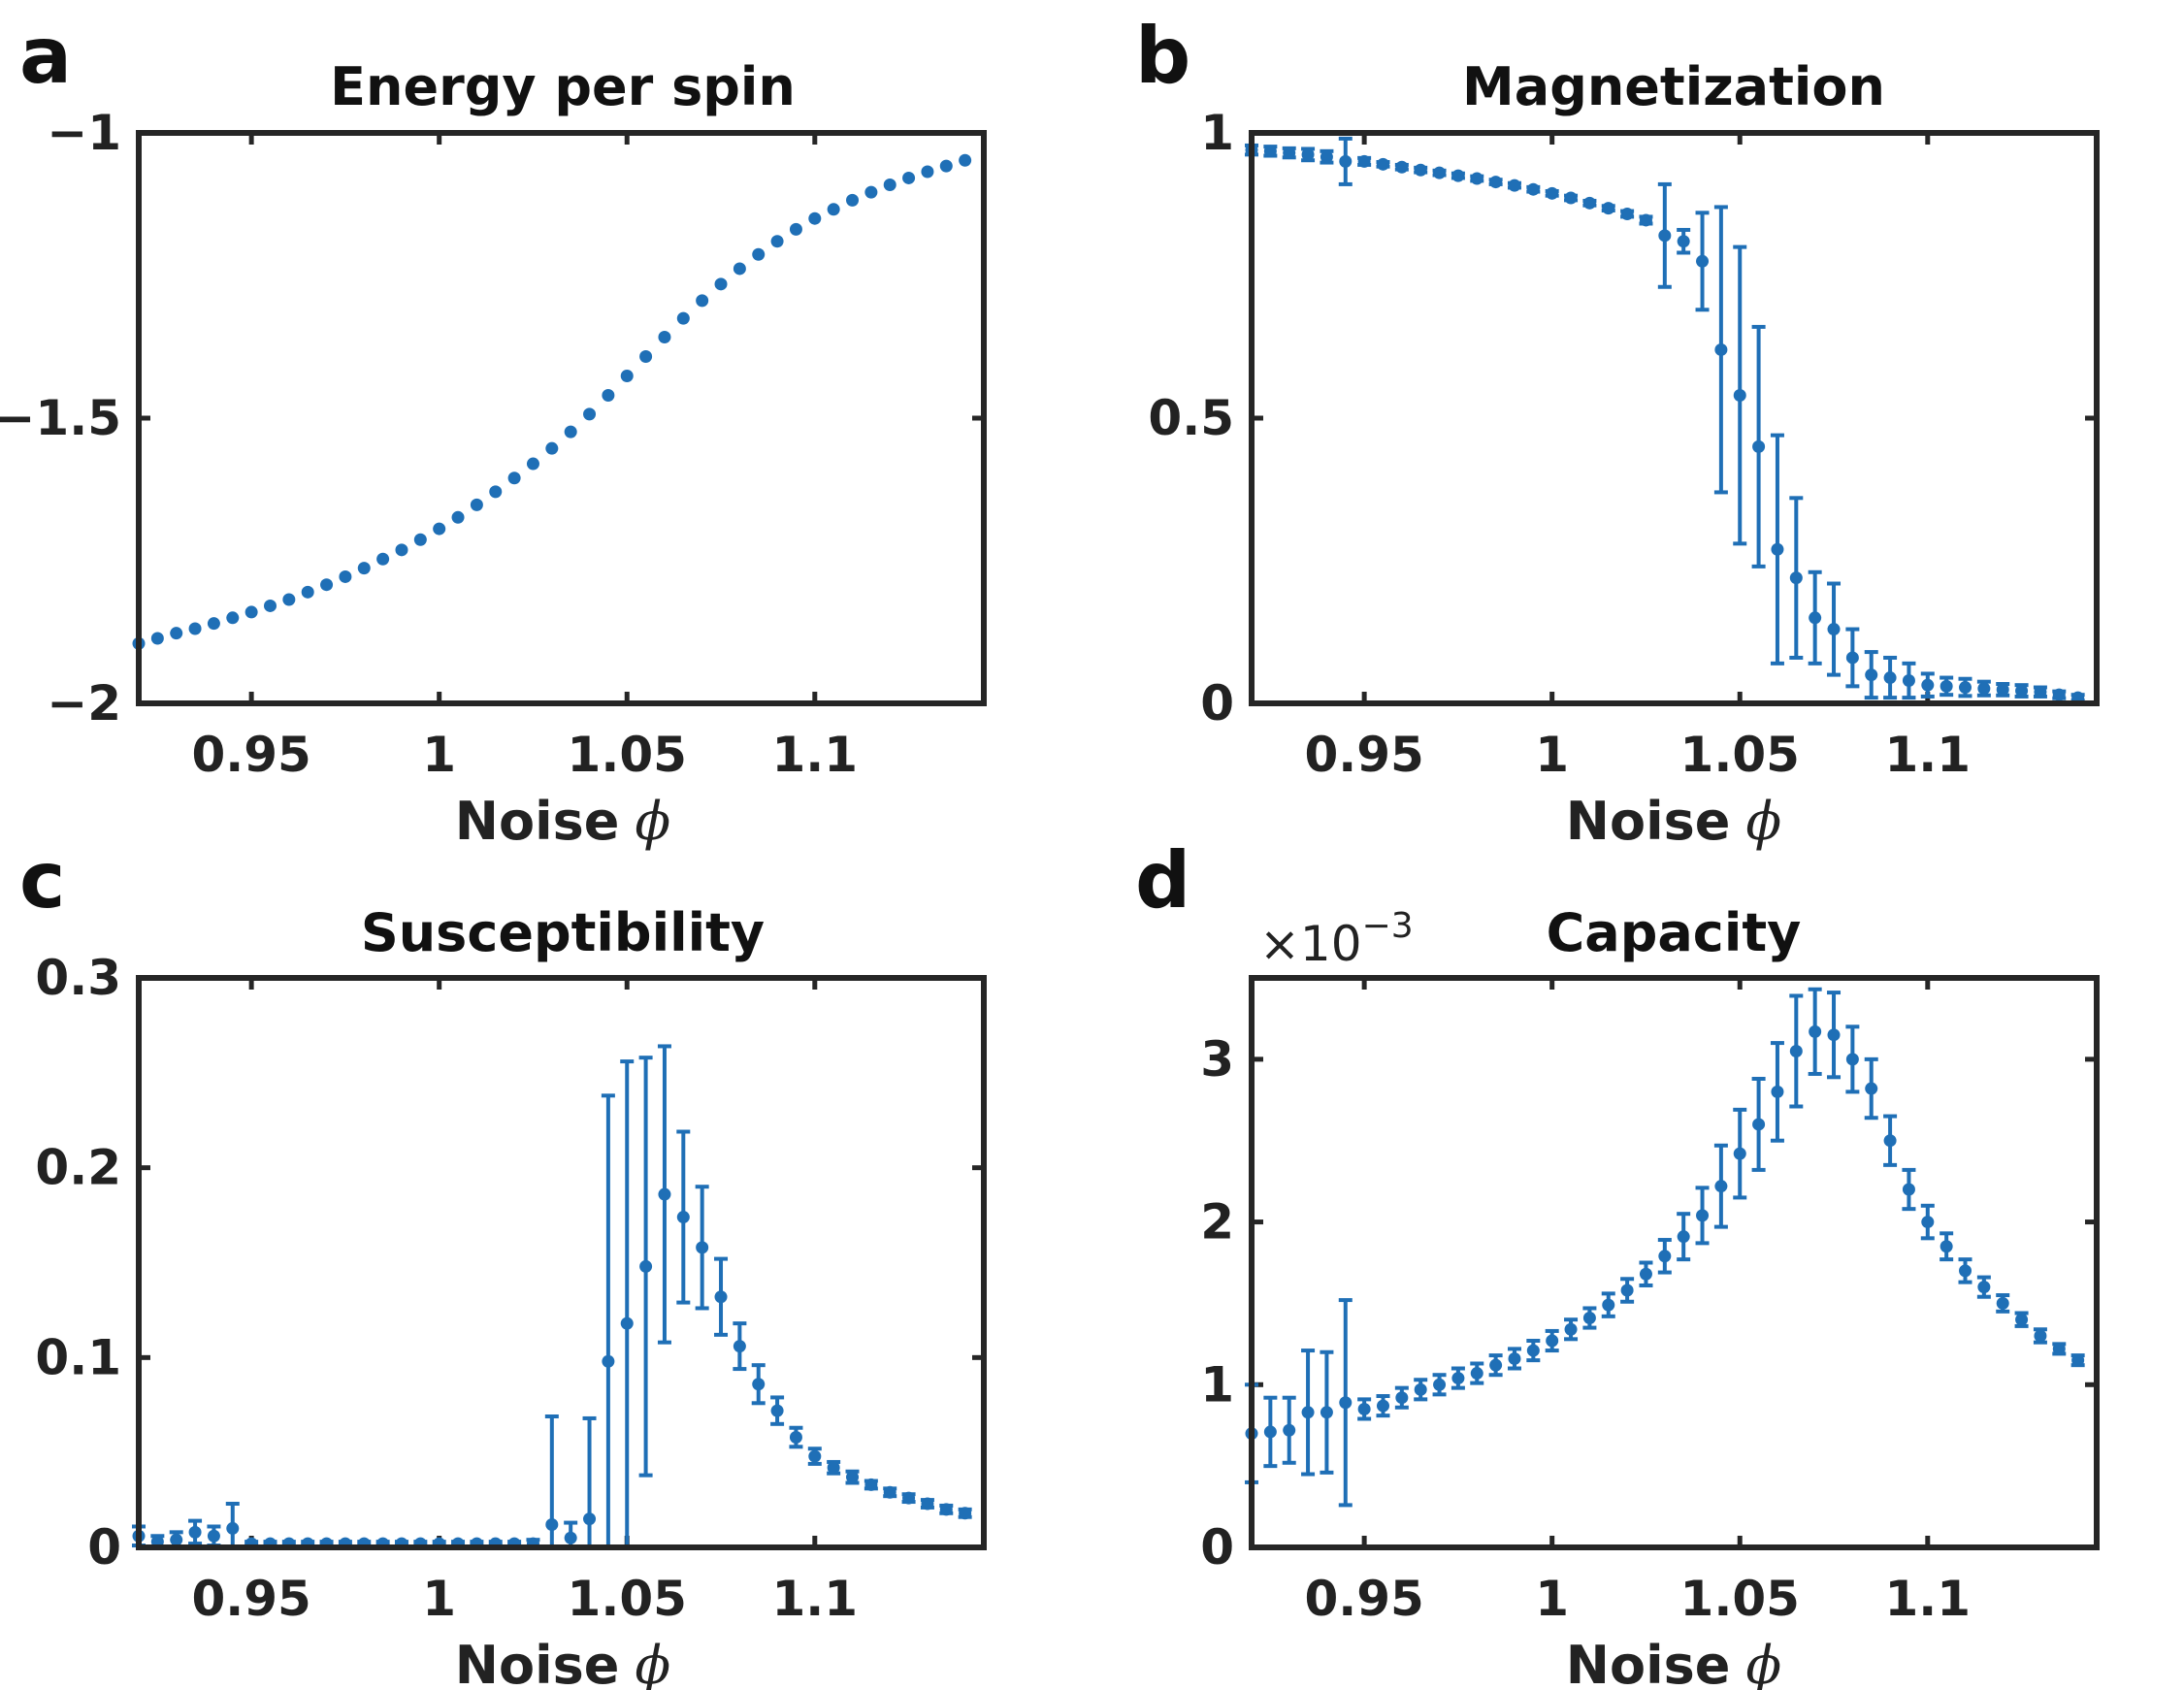 The width and height of the screenshot is (2184, 1690). Describe the element at coordinates (42, 880) in the screenshot. I see `panel-letter-c: c` at that location.